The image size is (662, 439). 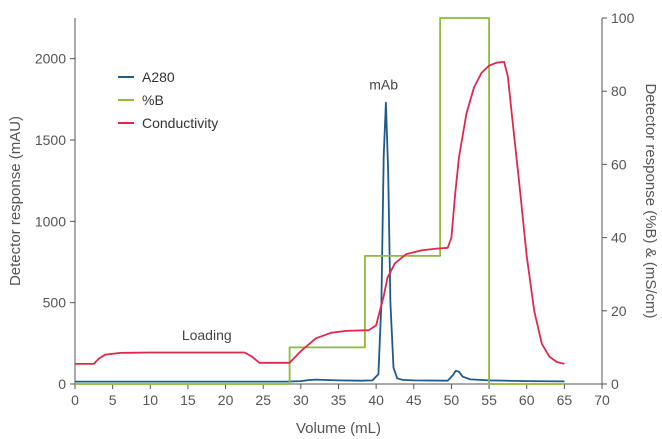 What do you see at coordinates (565, 400) in the screenshot?
I see `x-tick-label: 65` at bounding box center [565, 400].